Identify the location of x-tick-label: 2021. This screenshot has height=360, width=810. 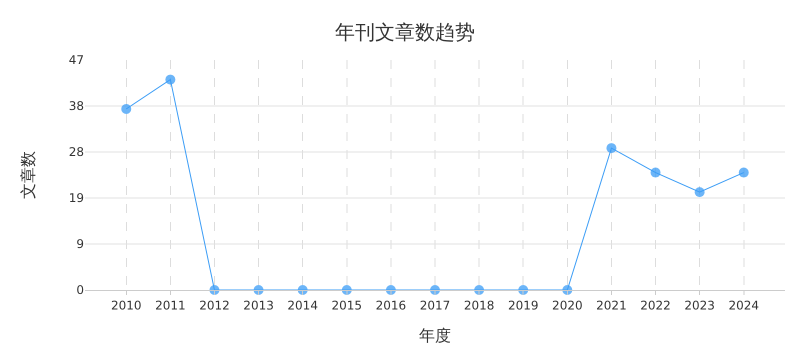
(611, 305).